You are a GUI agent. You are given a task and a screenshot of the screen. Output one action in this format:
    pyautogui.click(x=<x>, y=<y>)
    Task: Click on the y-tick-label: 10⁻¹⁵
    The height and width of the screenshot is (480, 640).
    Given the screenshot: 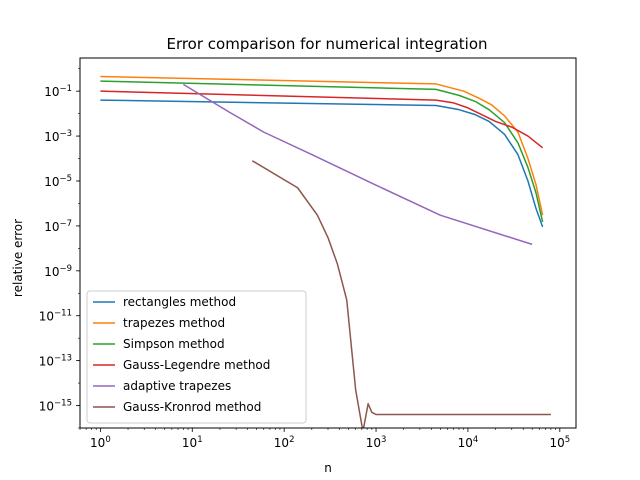 What is the action you would take?
    pyautogui.click(x=55, y=406)
    